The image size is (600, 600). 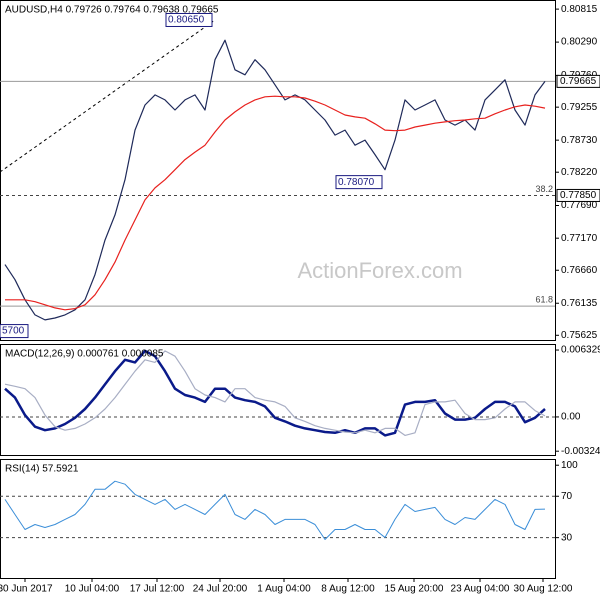 I want to click on y-tick-label: 0.80815, so click(x=579, y=9).